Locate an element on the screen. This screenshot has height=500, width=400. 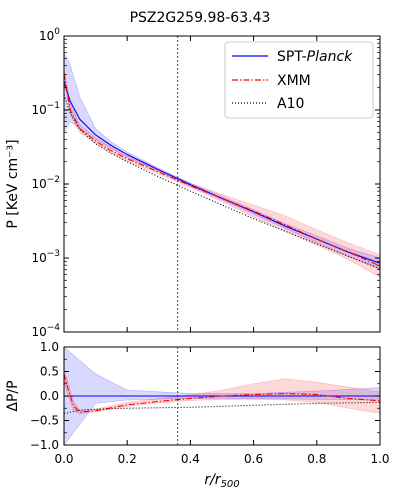
bottom-ytick-label: 1.0 is located at coordinates (49, 347).